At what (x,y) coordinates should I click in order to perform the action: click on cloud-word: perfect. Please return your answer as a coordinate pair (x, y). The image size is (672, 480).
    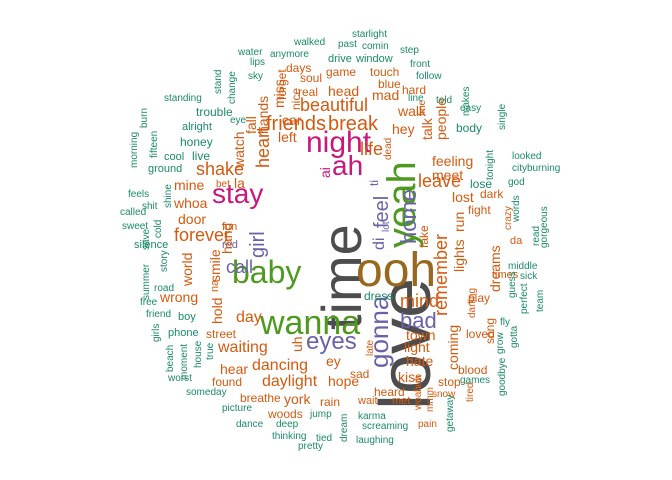
    Looking at the image, I should click on (524, 298).